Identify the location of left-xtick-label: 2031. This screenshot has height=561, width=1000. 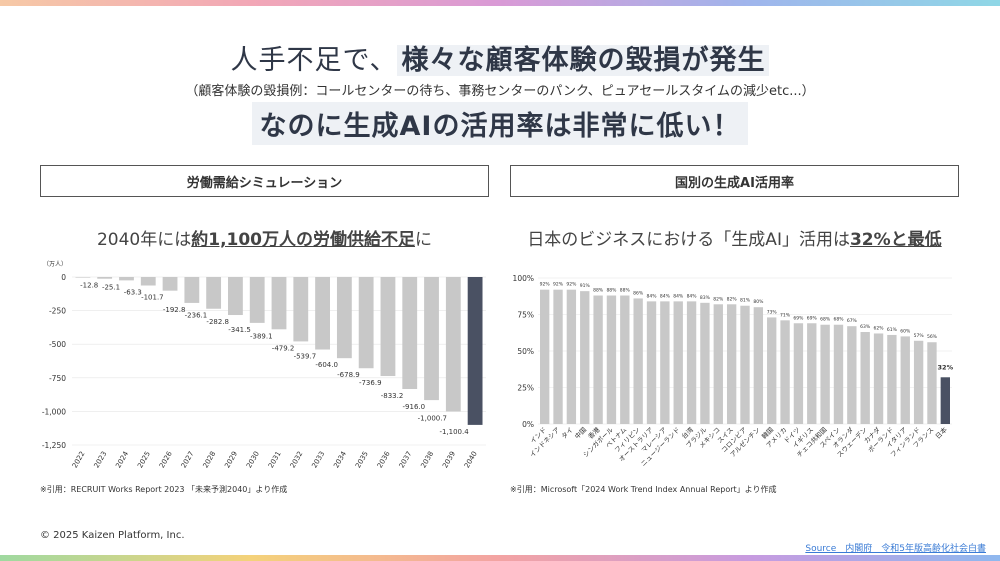
(275, 459).